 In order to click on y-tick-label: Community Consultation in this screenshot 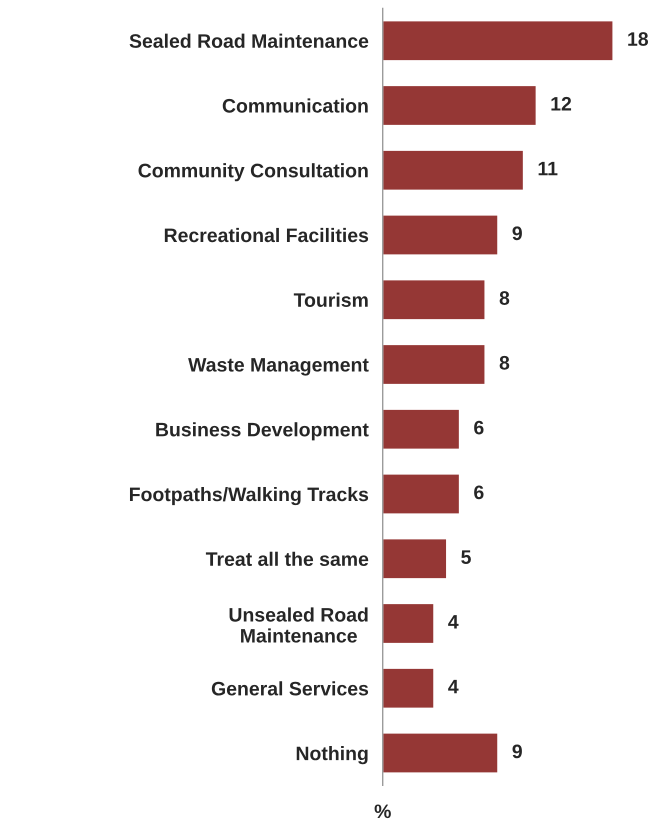, I will do `click(253, 172)`.